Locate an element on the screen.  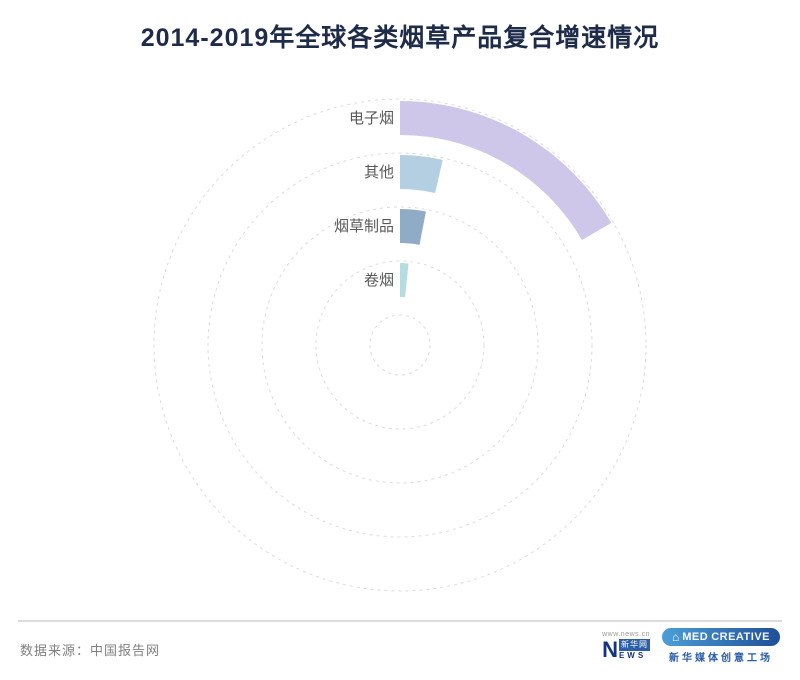
med-creative-pill: ⌂ MED CREATIVE is located at coordinates (720, 637).